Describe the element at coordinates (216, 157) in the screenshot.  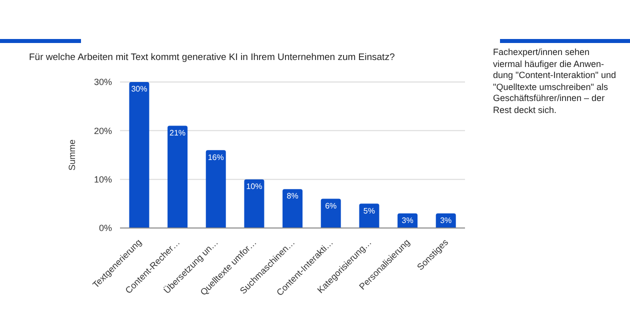
I see `data-label: 16%` at that location.